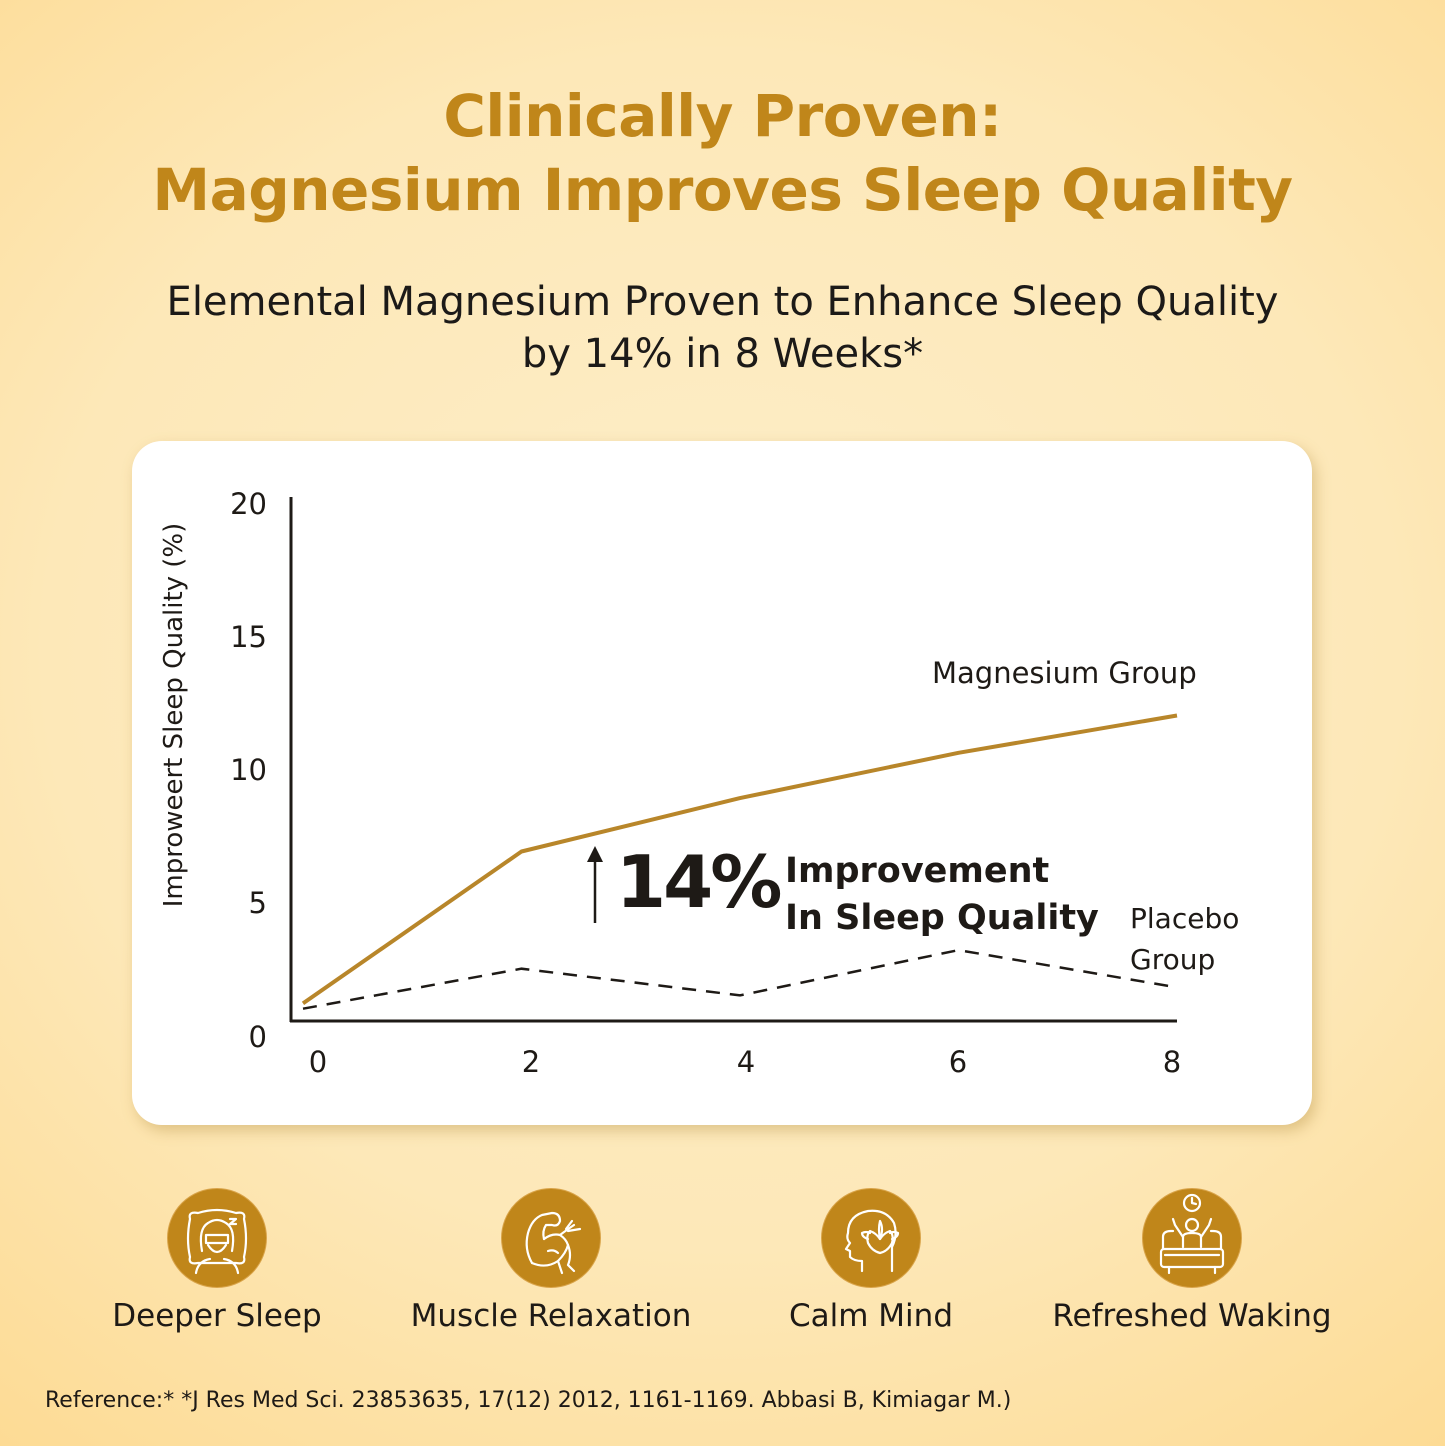  Describe the element at coordinates (551, 1238) in the screenshot. I see `flexed-muscle-arm-icon` at that location.